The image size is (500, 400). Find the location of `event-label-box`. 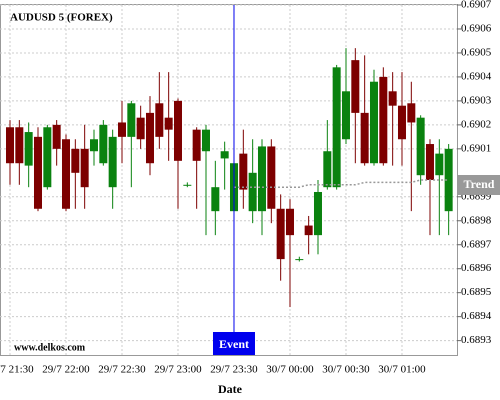

event-label-box is located at coordinates (233, 343).